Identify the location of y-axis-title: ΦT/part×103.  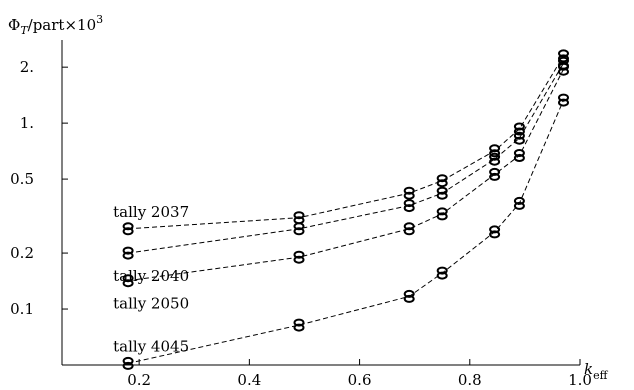
(55, 25).